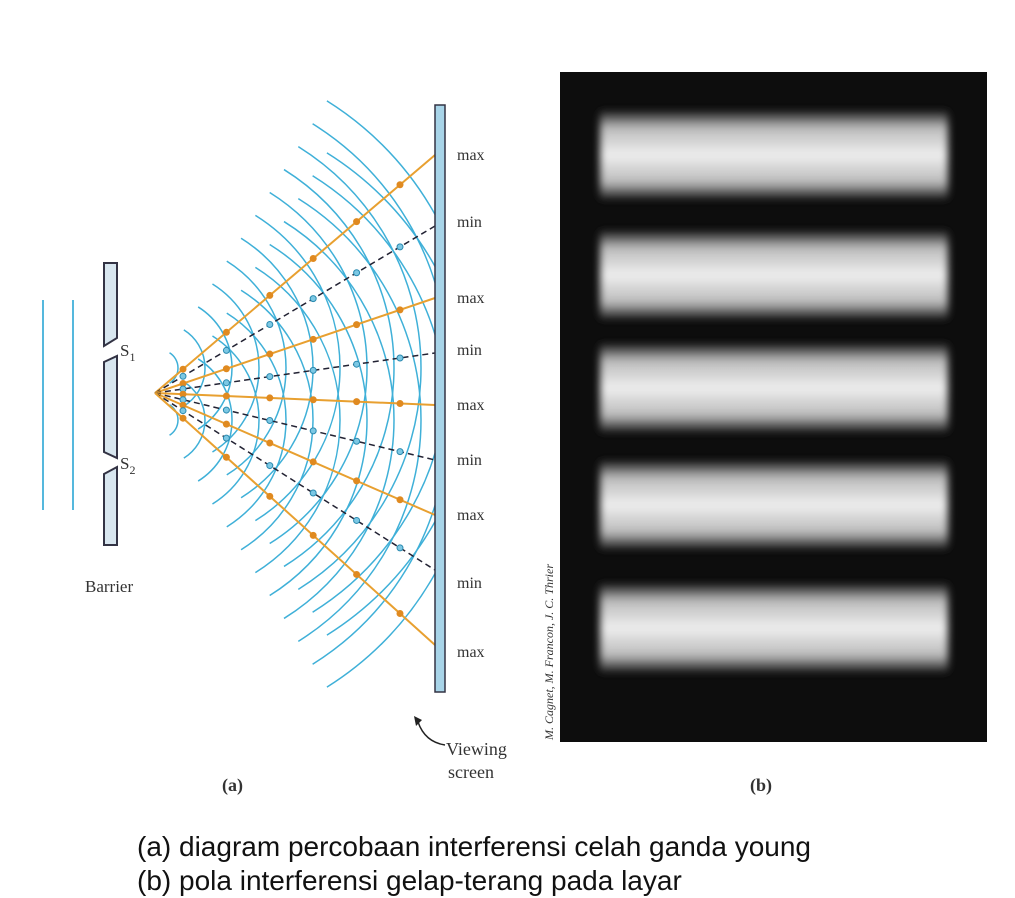  Describe the element at coordinates (110, 404) in the screenshot. I see `barrier` at that location.